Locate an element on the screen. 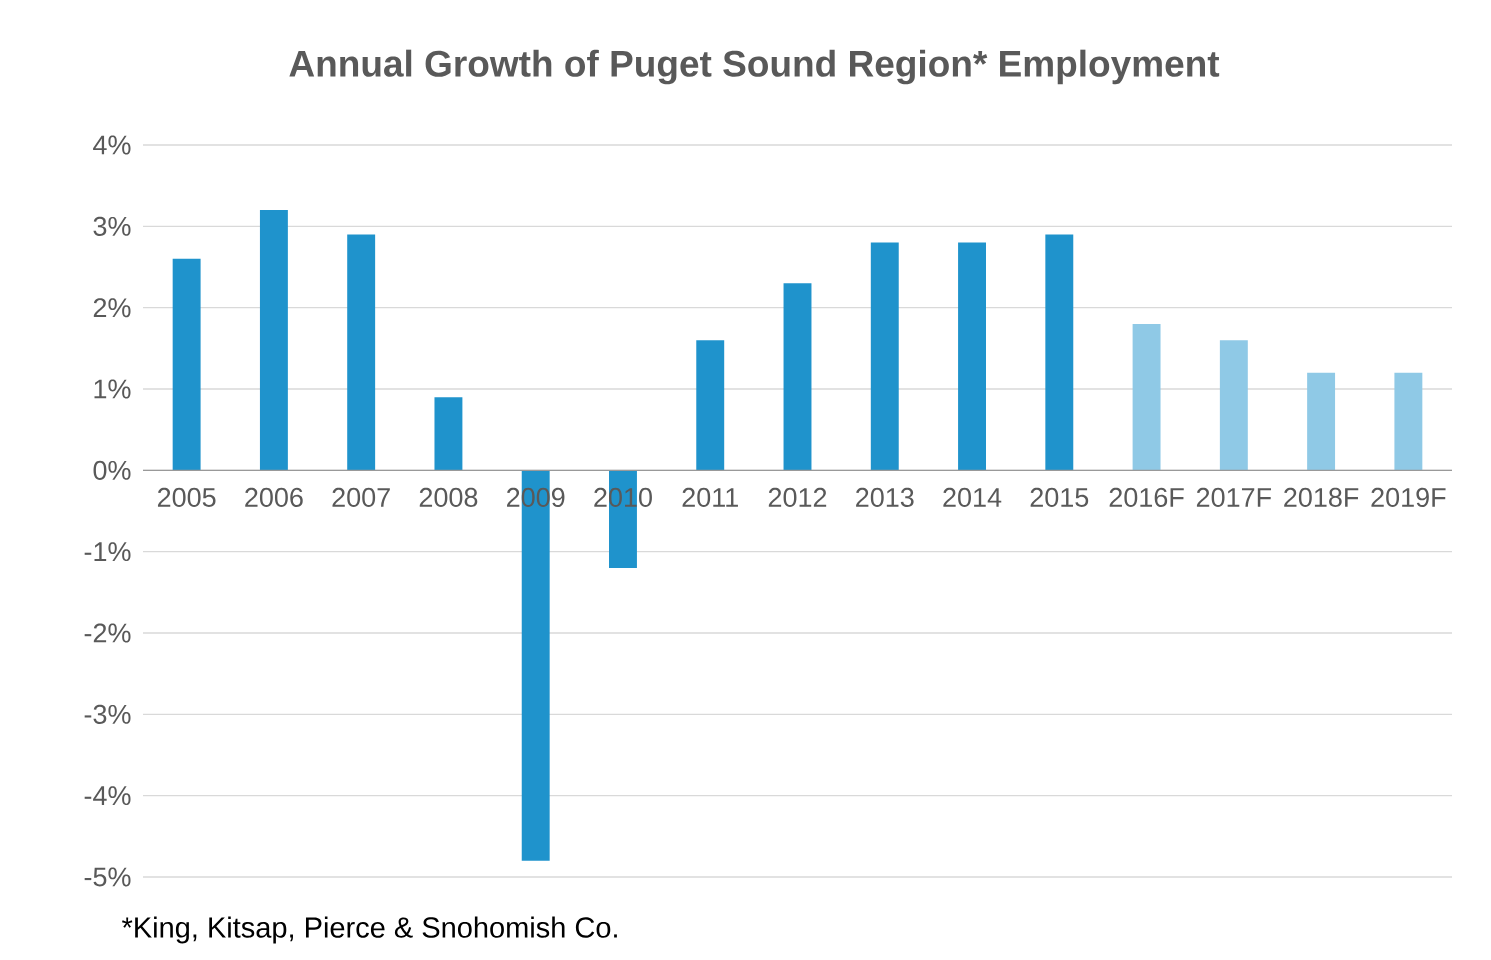 The image size is (1491, 960). y-tick-label: 2% is located at coordinates (112, 308).